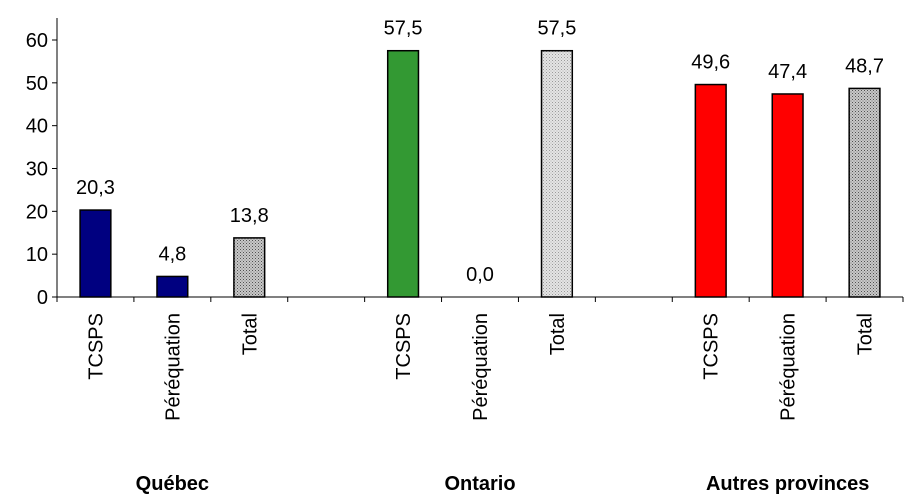  Describe the element at coordinates (172, 484) in the screenshot. I see `group-label: Québec` at that location.